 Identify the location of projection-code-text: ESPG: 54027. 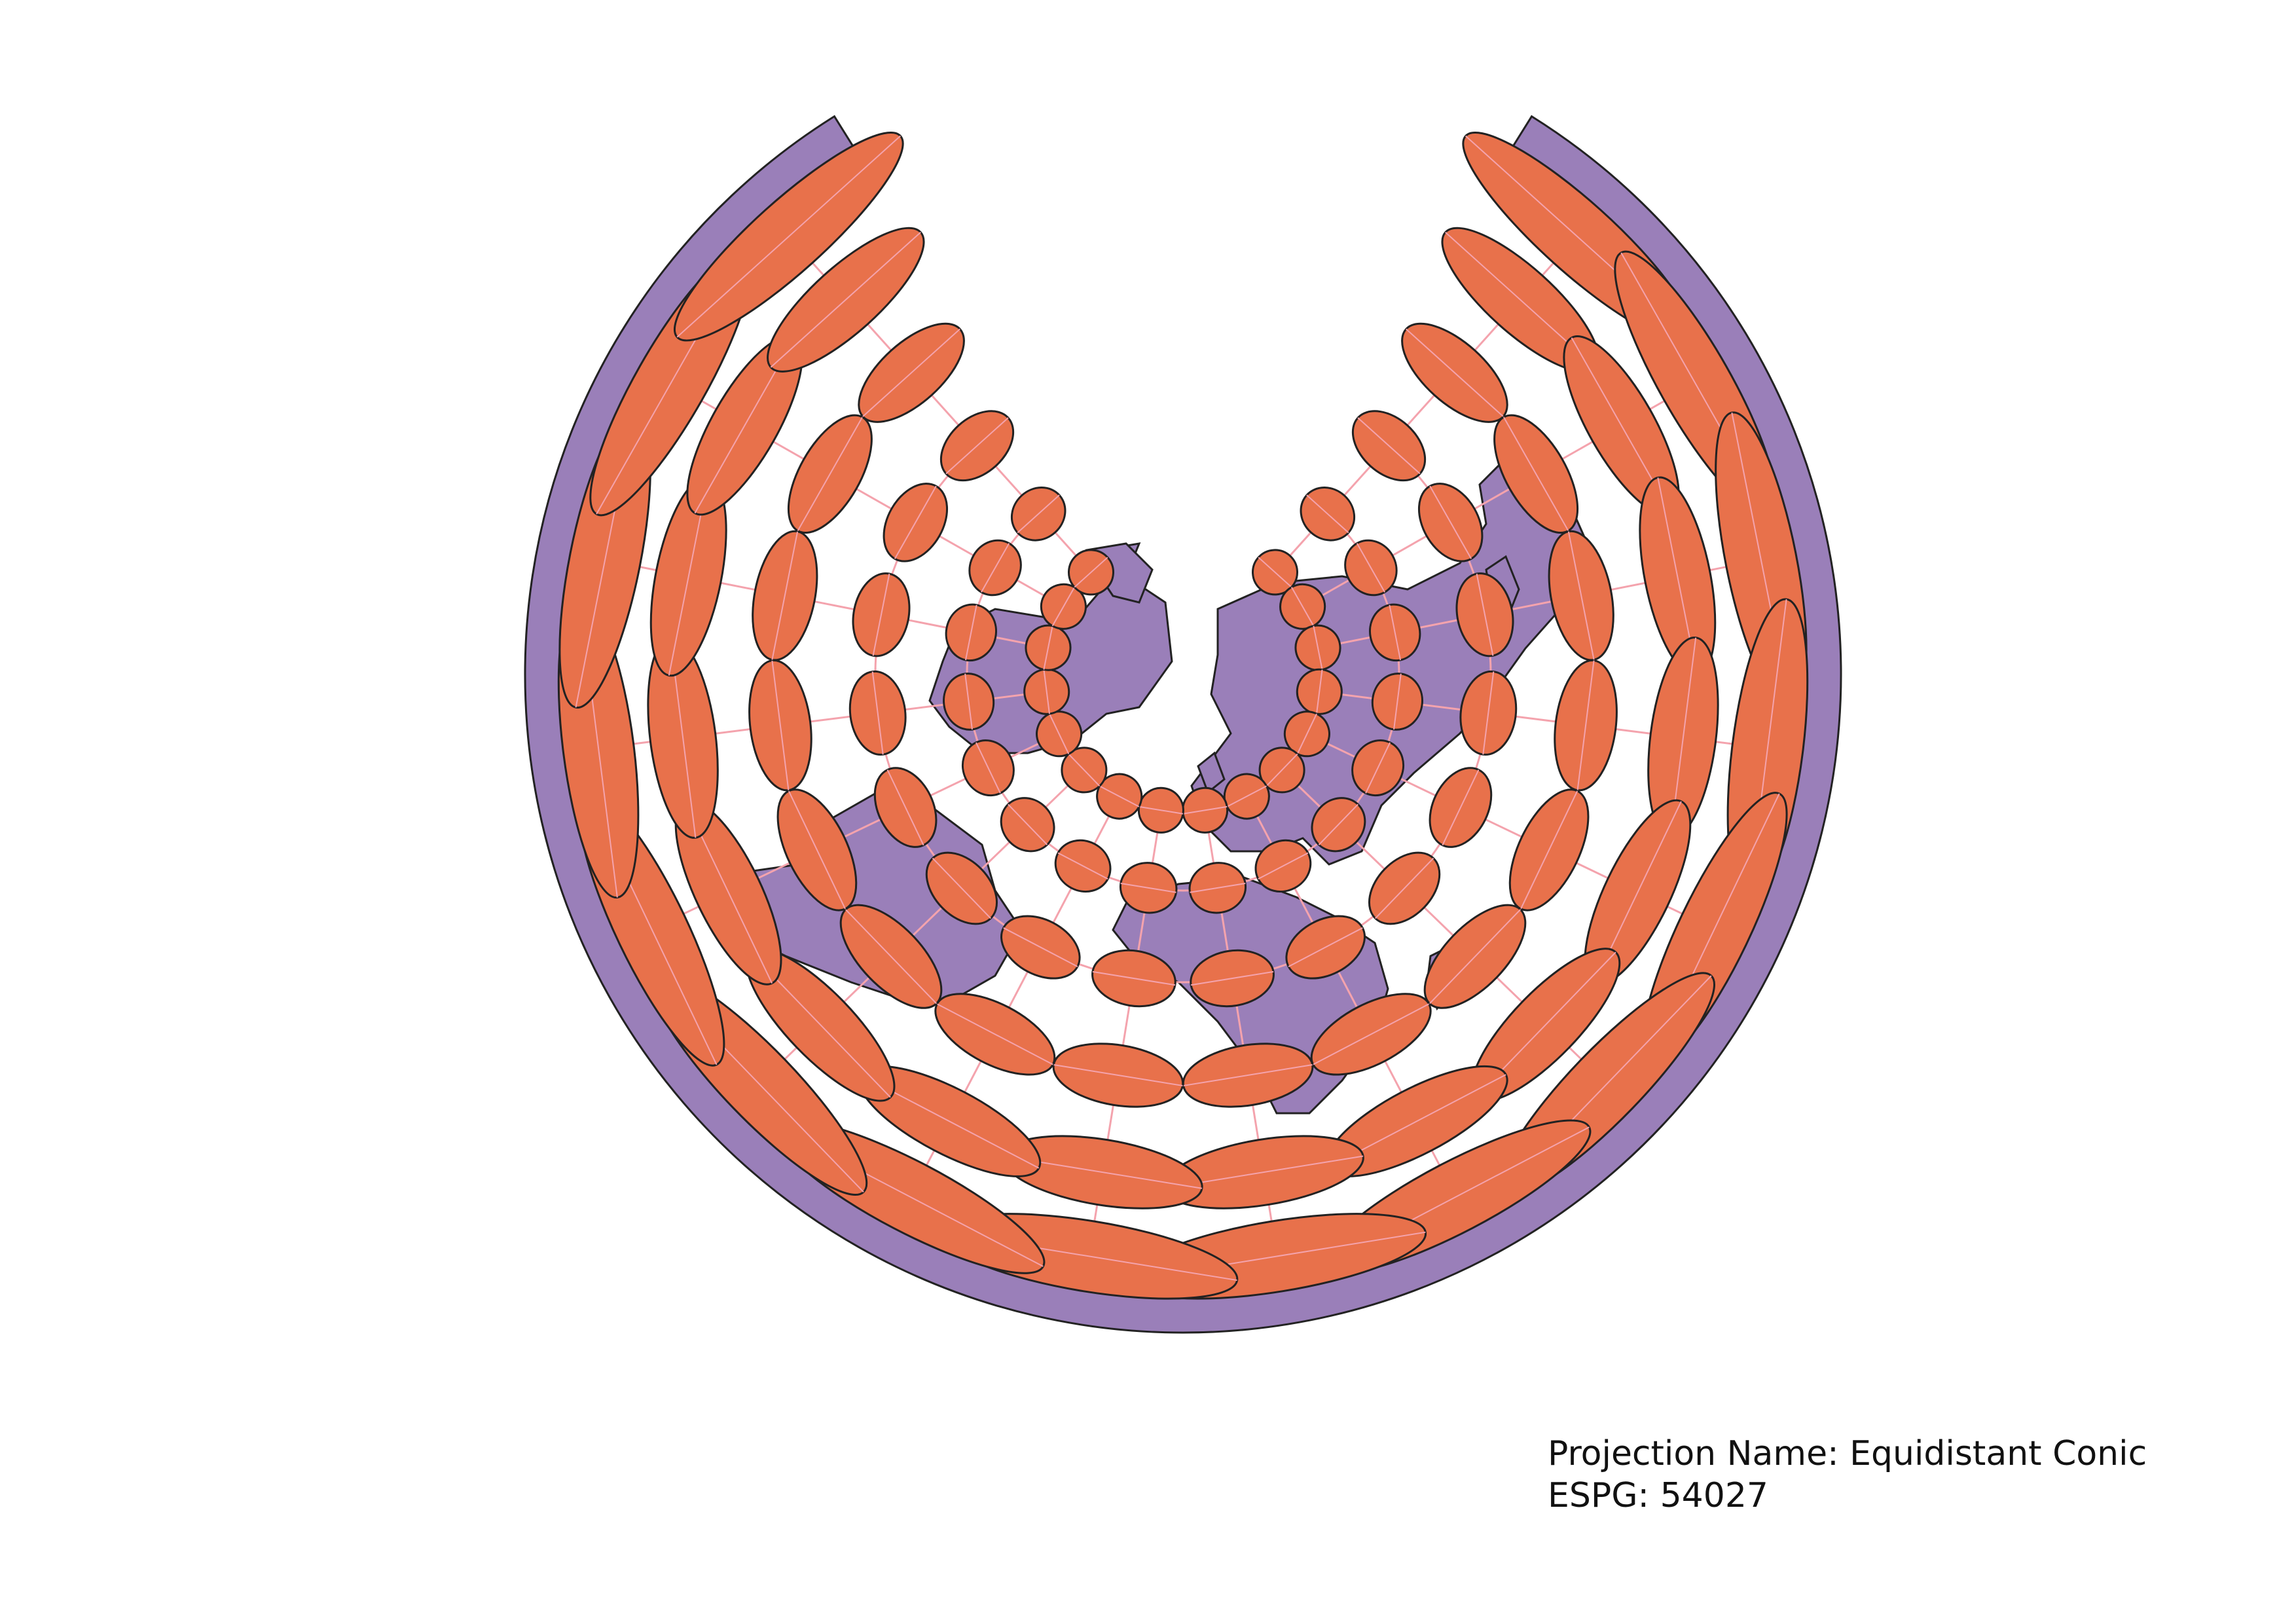
(1658, 1495).